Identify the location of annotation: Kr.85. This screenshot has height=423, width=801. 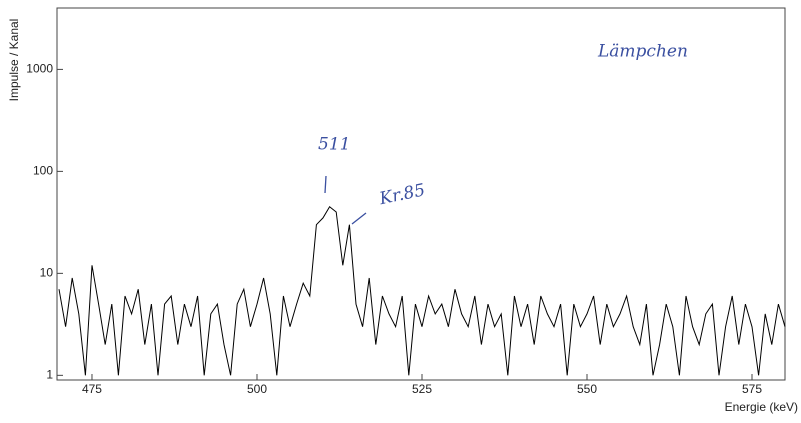
(402, 194).